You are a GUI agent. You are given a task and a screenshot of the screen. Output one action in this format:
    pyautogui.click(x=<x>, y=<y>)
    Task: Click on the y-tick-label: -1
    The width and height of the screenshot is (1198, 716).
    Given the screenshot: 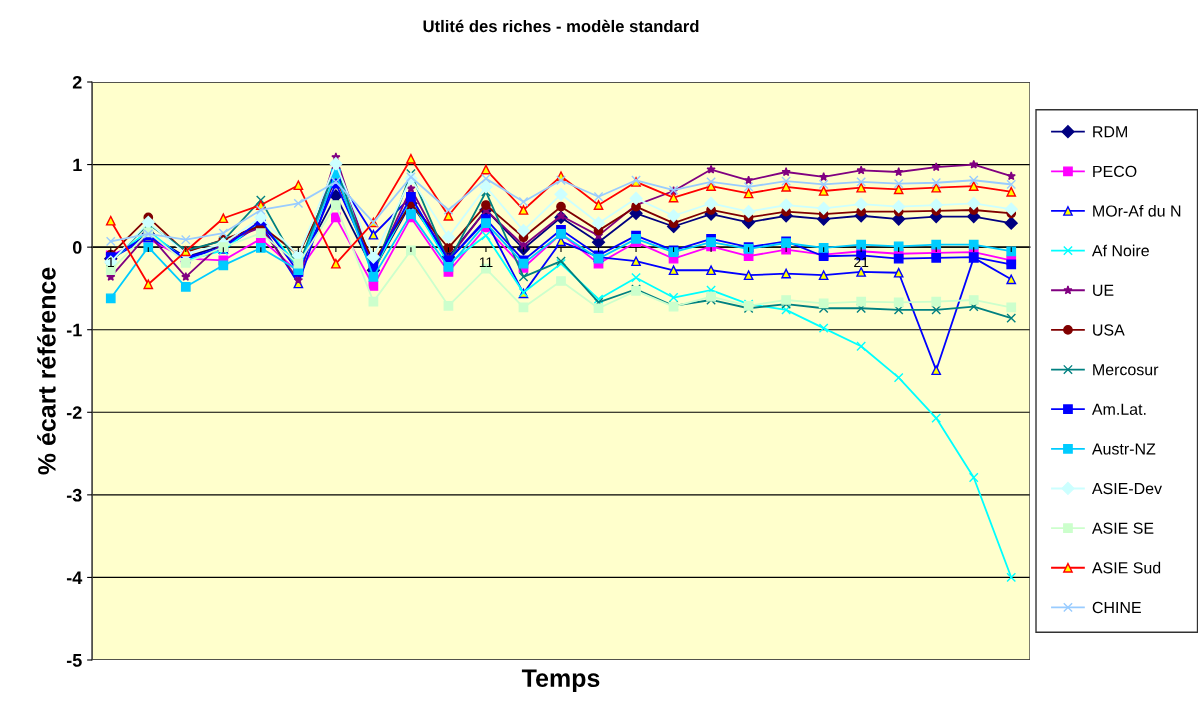 What is the action you would take?
    pyautogui.click(x=74, y=330)
    